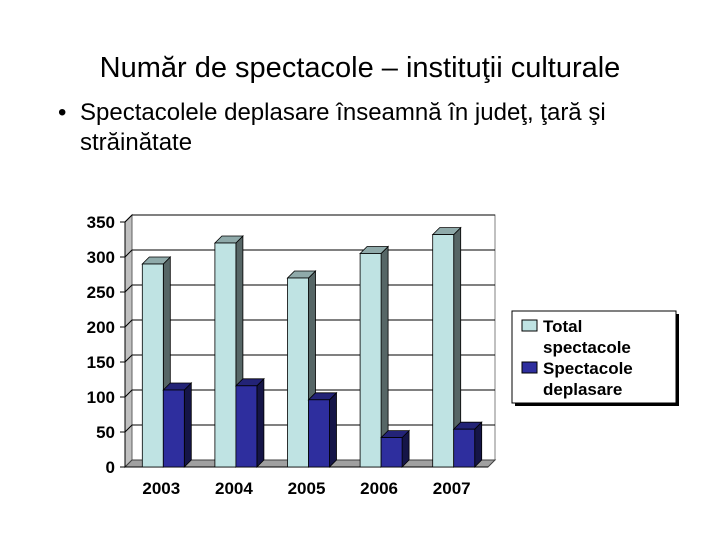  I want to click on x-tick-label-2003: 2003, so click(161, 488).